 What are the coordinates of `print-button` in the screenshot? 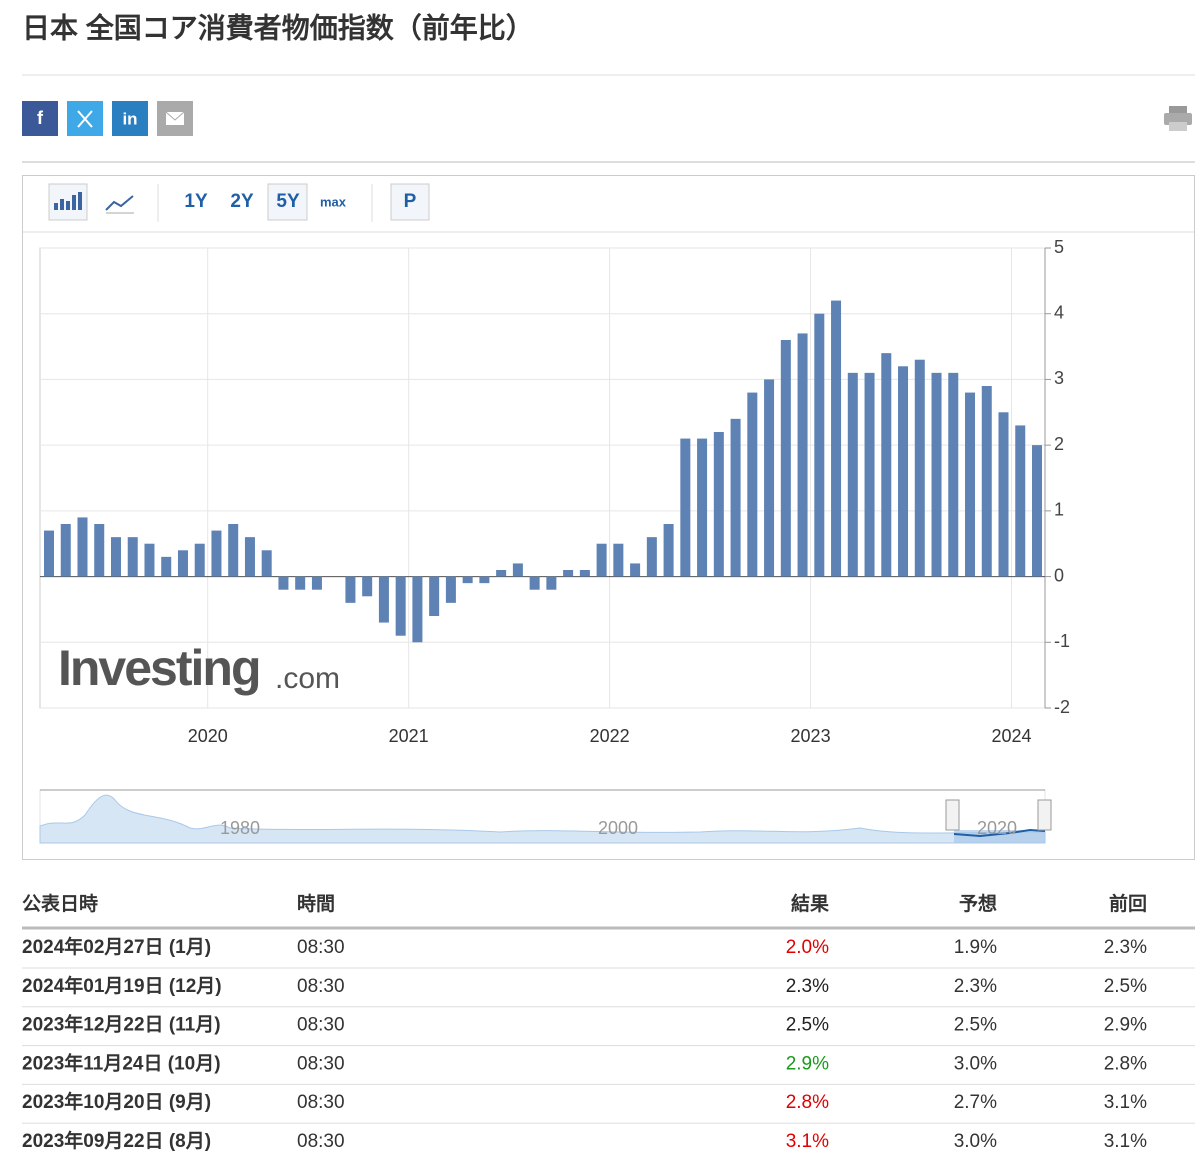 It's located at (1178, 118).